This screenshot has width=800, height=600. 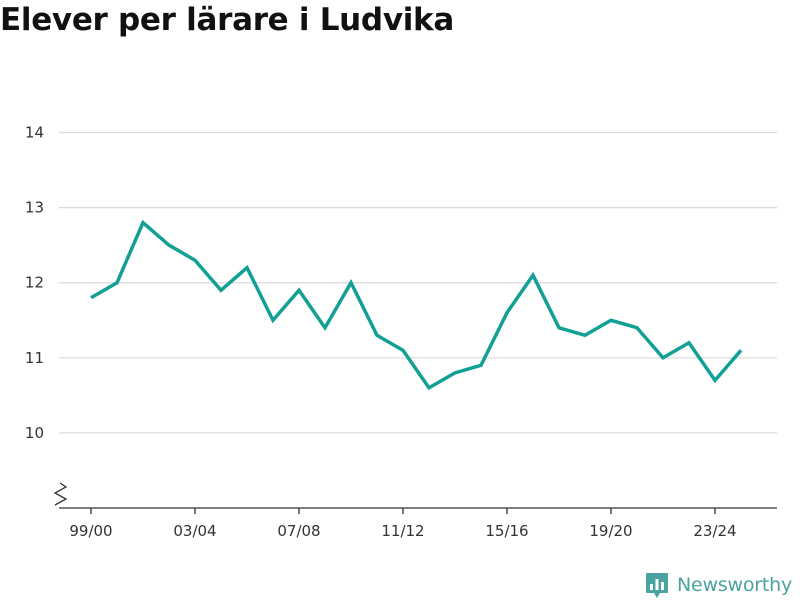 I want to click on chart-title: Elever per lärare i Ludvika, so click(x=227, y=20).